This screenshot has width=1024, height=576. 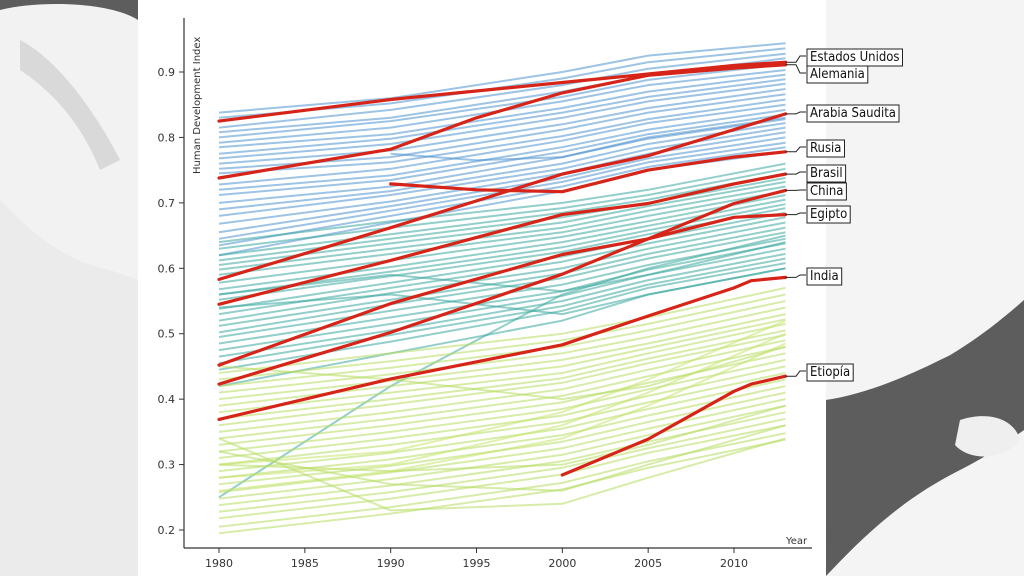 I want to click on x-tick-label: 2010, so click(x=734, y=563).